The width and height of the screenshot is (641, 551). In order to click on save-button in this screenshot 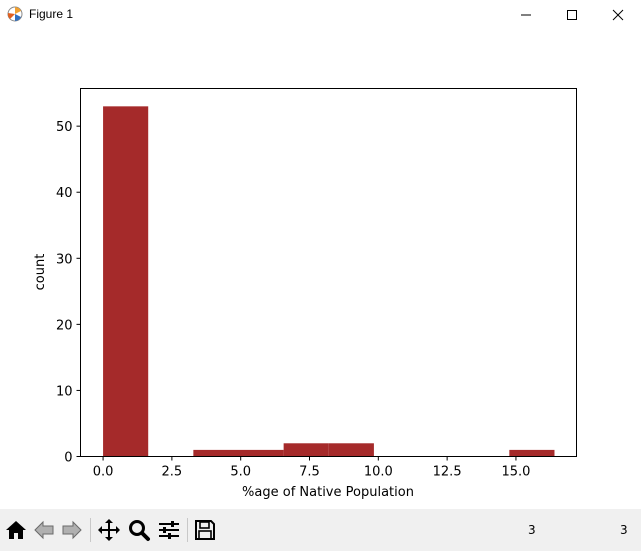, I will do `click(205, 530)`.